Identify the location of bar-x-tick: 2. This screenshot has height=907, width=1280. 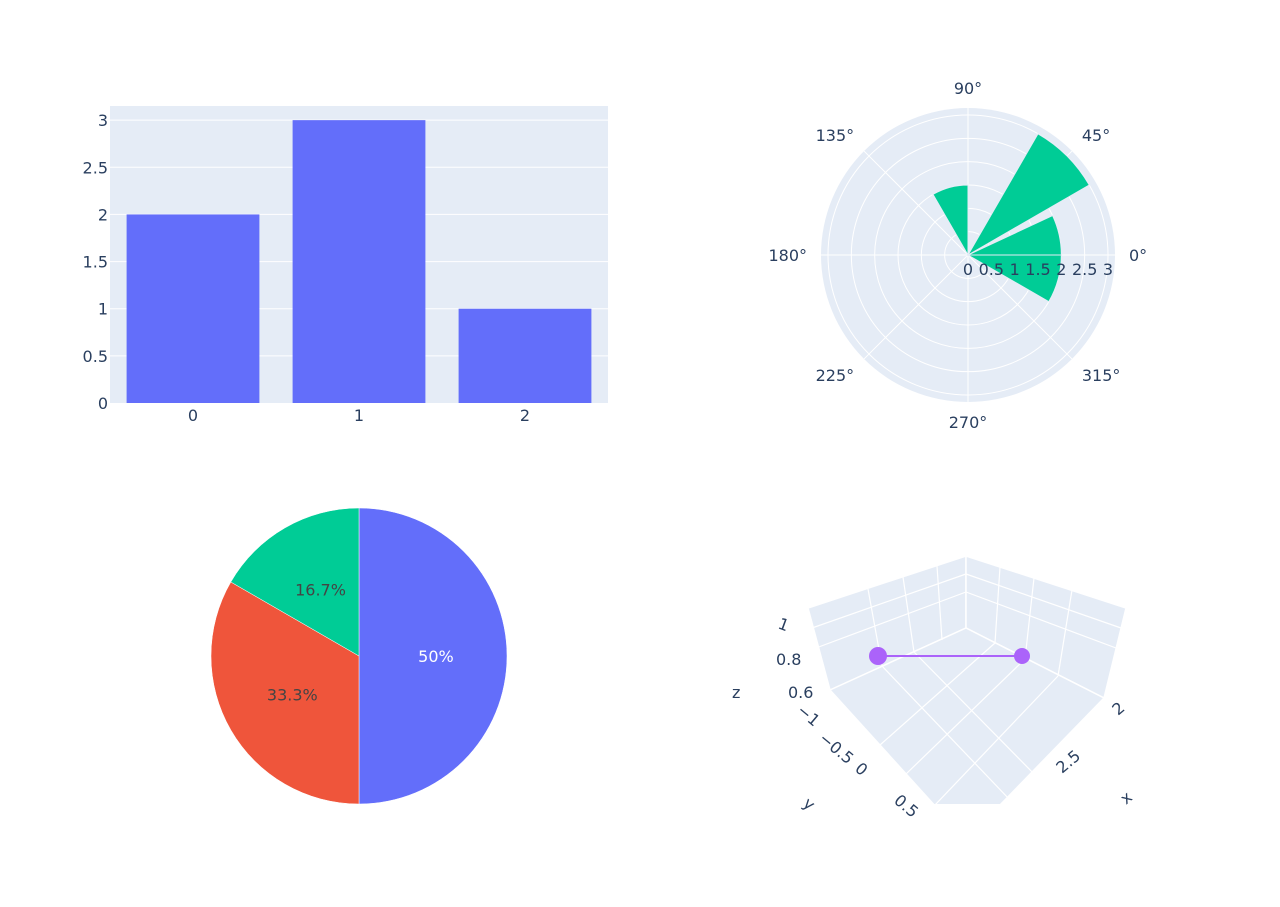
(525, 415).